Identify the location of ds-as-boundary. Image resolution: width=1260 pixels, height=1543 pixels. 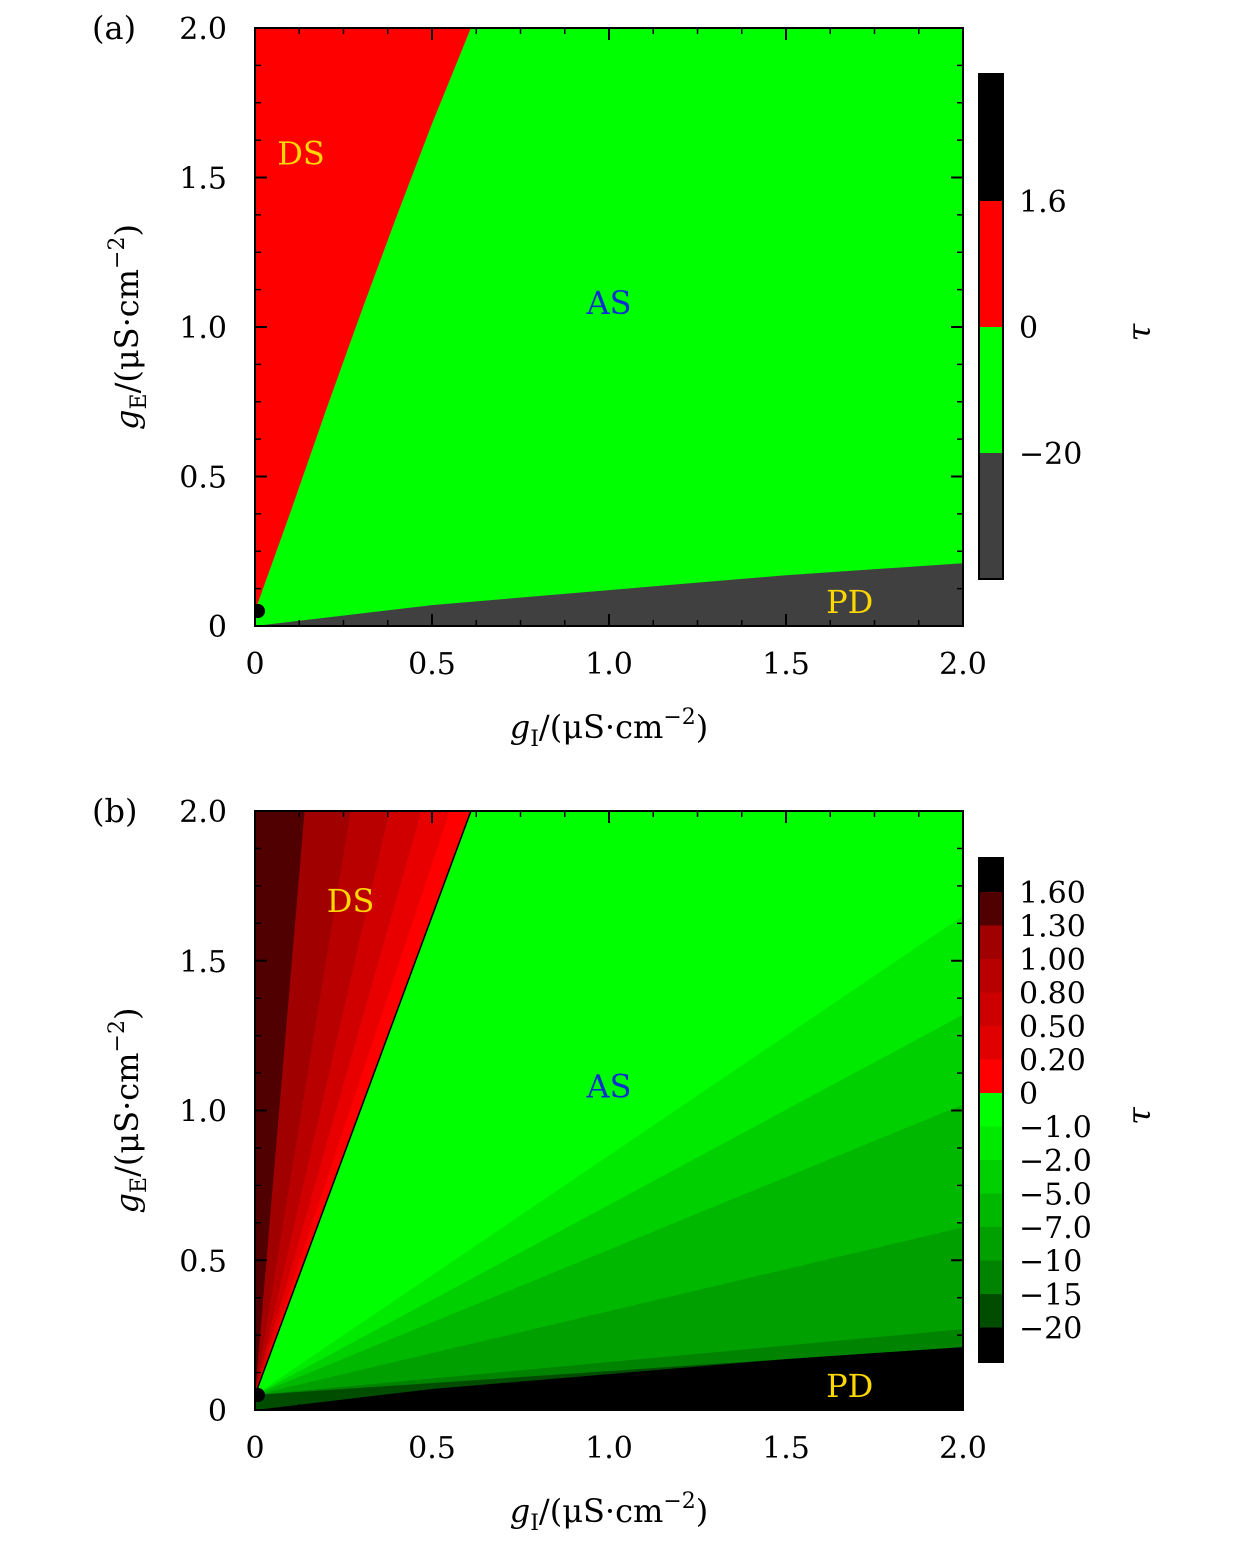
(363, 1103).